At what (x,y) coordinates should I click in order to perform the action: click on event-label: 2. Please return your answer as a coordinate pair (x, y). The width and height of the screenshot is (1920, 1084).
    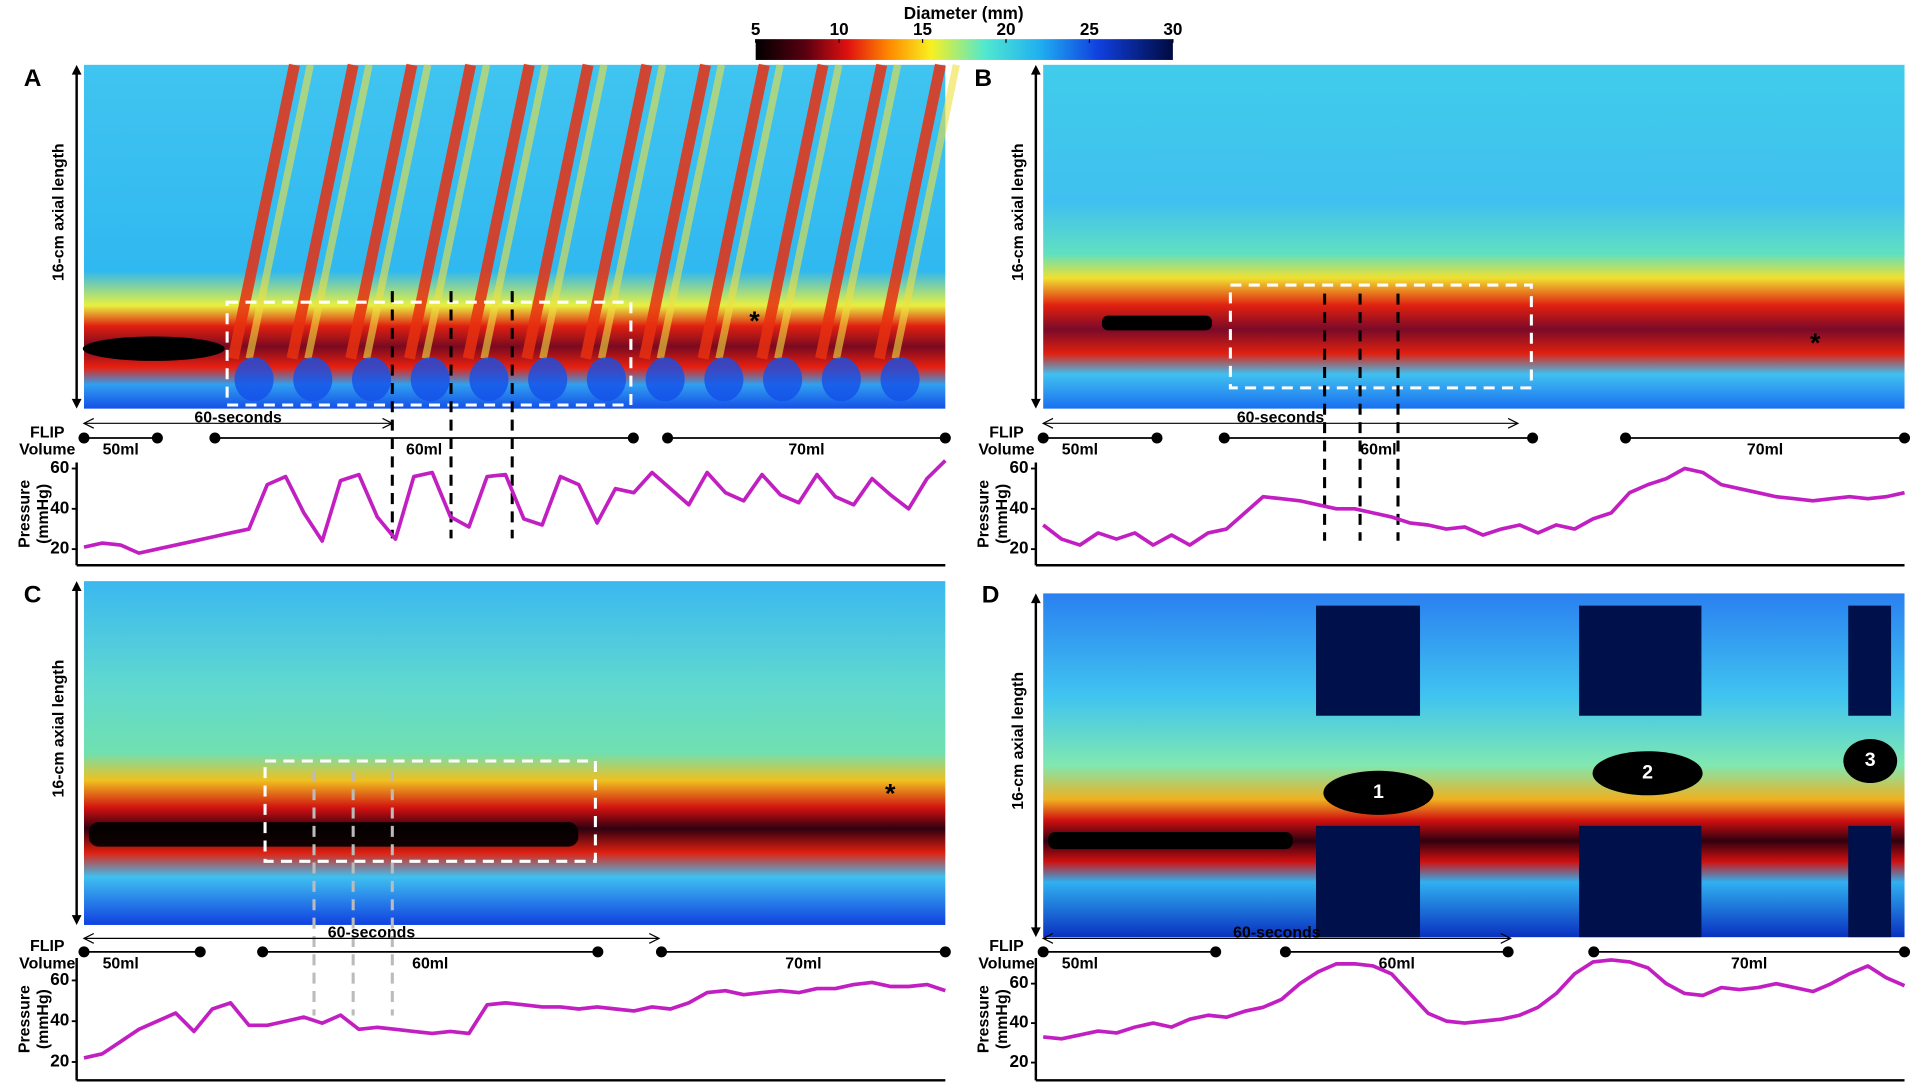
    Looking at the image, I should click on (1647, 772).